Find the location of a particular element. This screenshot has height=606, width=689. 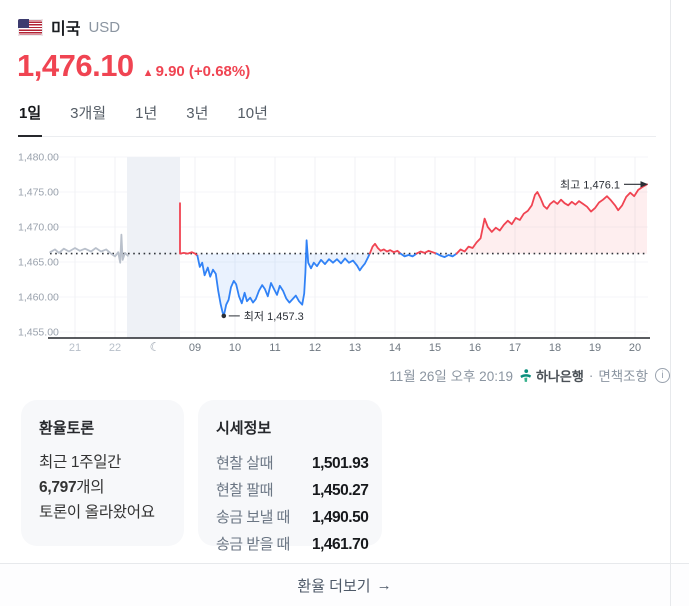

currency-code: USD is located at coordinates (104, 27).